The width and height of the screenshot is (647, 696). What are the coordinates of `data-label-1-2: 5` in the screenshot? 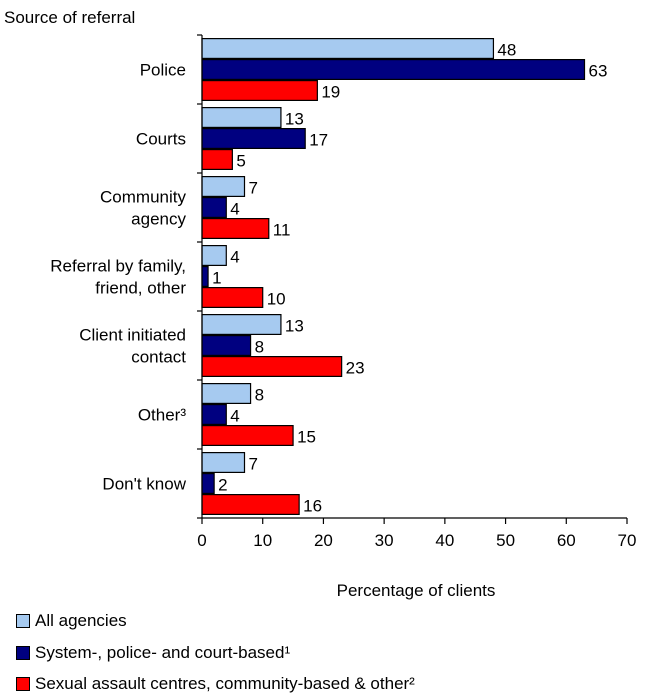 It's located at (240, 160).